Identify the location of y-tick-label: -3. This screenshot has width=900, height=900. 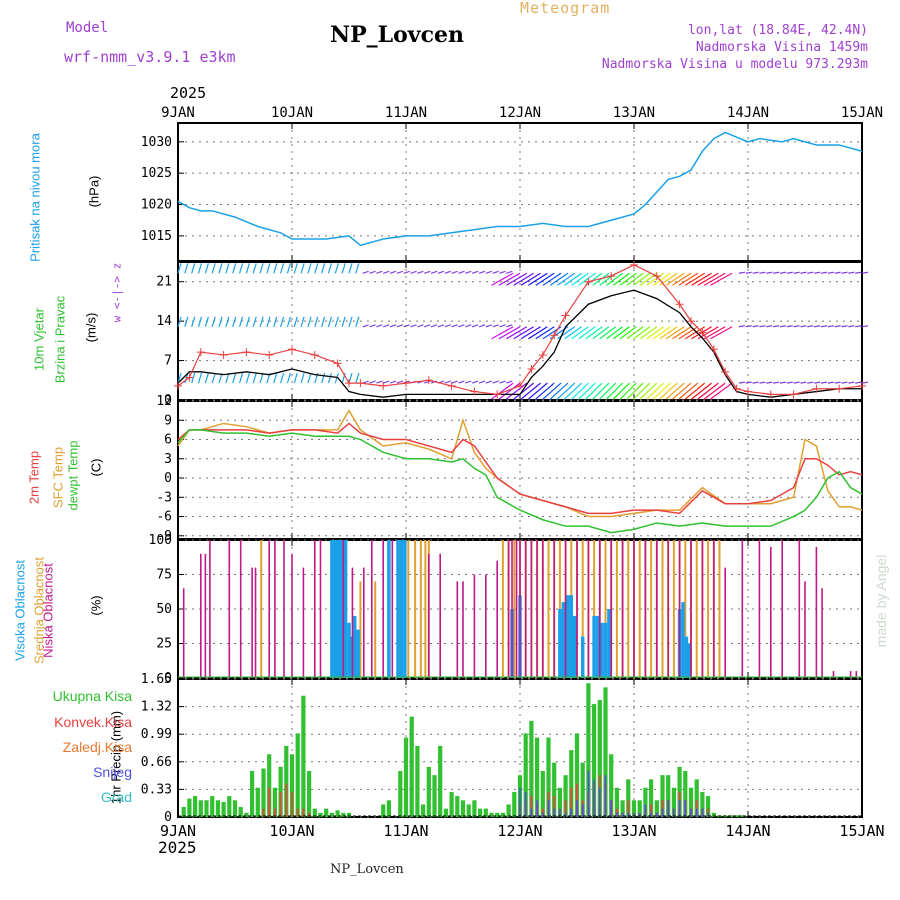
(164, 497).